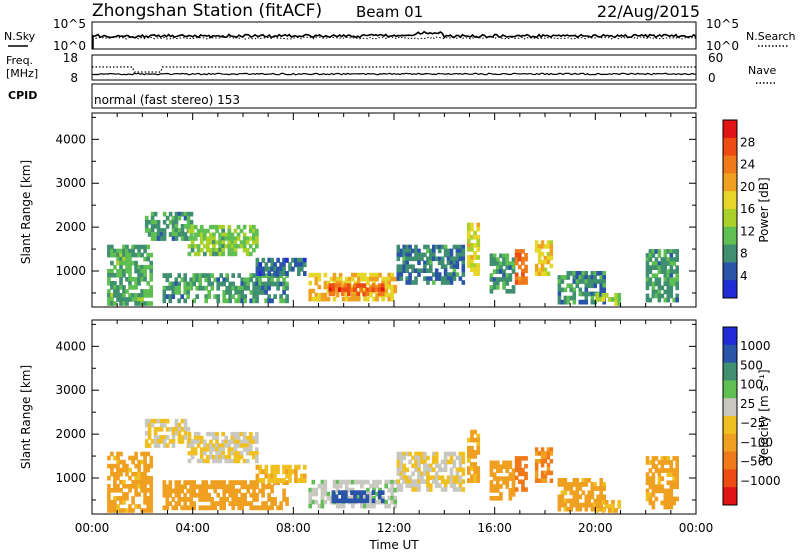 The height and width of the screenshot is (554, 800). What do you see at coordinates (764, 209) in the screenshot?
I see `power-colorbar-label: Power [dB]` at bounding box center [764, 209].